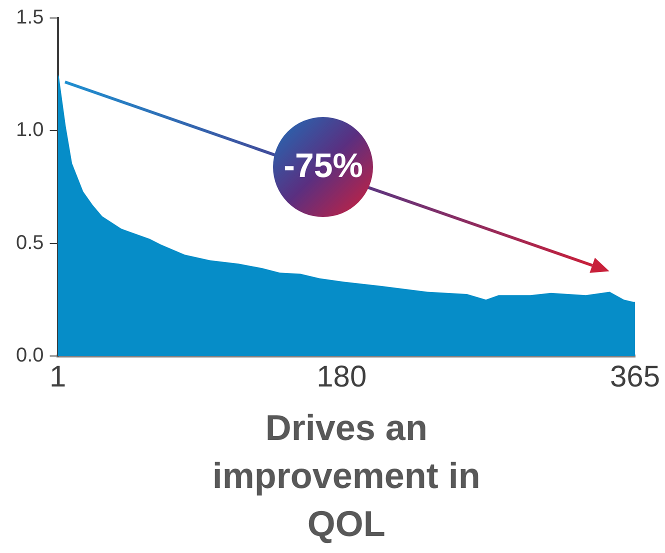 The image size is (665, 553). I want to click on annotation: -75%, so click(323, 166).